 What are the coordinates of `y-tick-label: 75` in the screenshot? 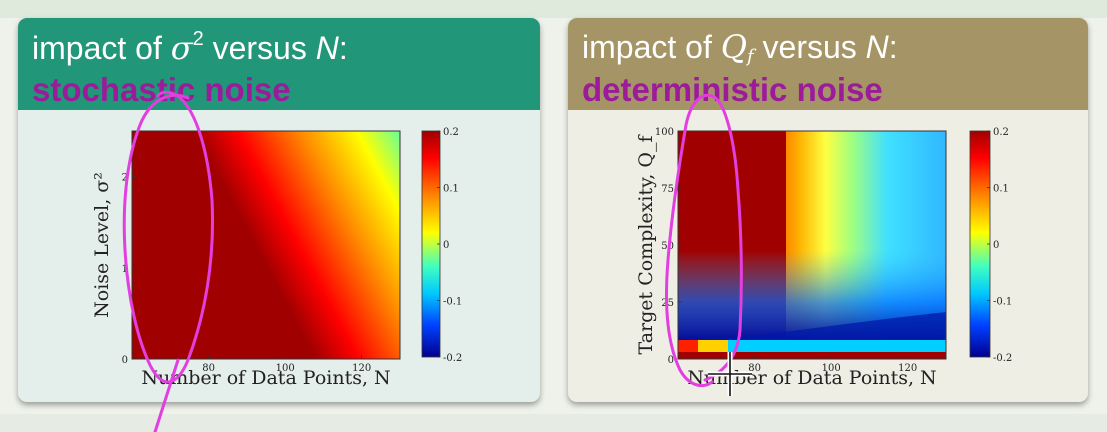 It's located at (667, 189).